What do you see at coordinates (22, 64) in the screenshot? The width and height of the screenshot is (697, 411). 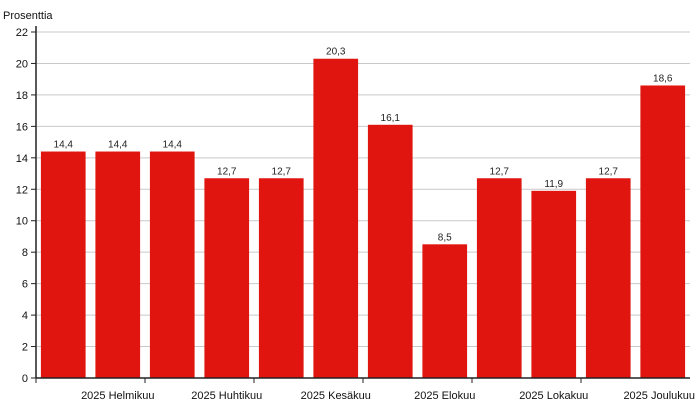 I see `y-tick-label: 20` at bounding box center [22, 64].